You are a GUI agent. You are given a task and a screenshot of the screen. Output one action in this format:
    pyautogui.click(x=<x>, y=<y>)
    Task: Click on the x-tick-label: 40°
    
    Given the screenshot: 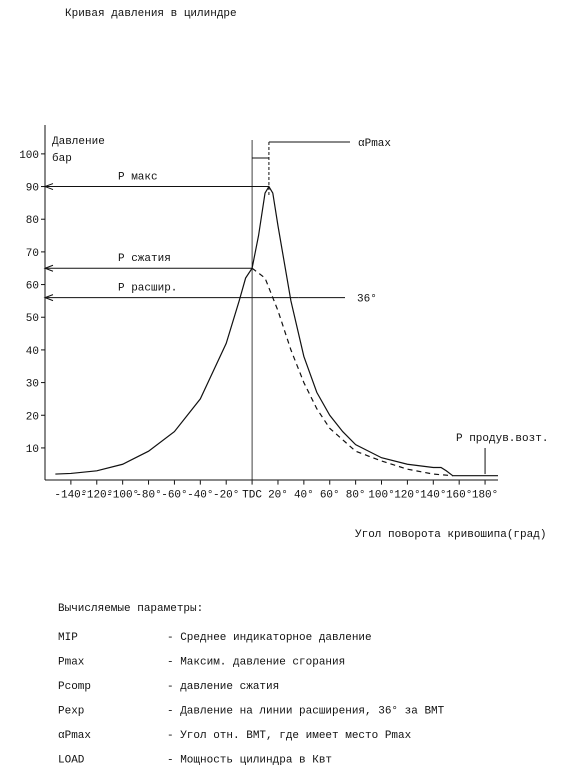 What is the action you would take?
    pyautogui.click(x=304, y=496)
    